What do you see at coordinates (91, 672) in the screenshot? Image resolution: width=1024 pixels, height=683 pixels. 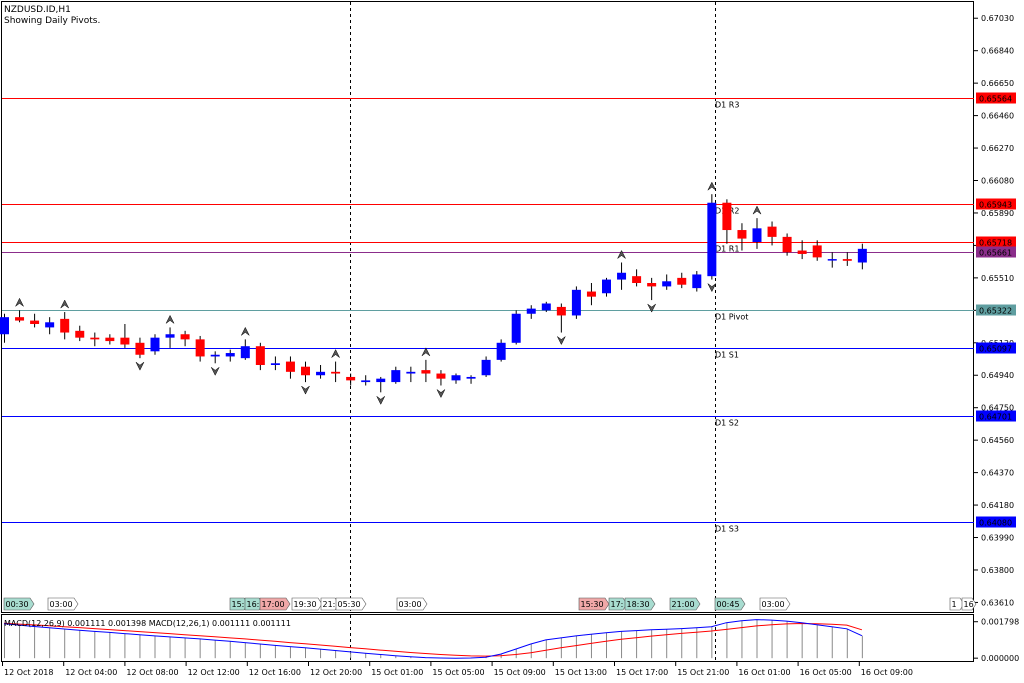 I see `time-tick-label-1: 12 Oct 04:00` at bounding box center [91, 672].